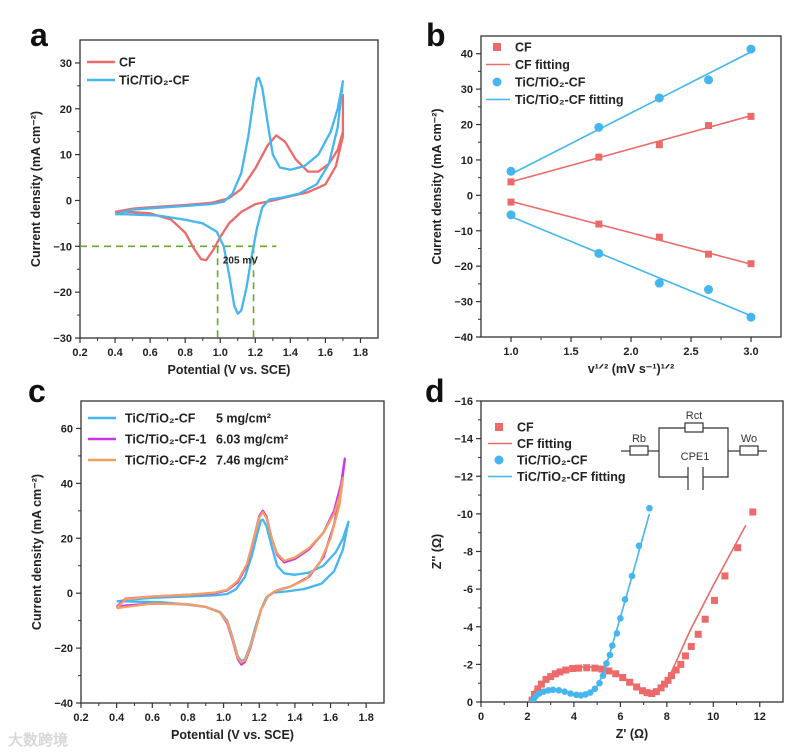 The image size is (800, 754). What do you see at coordinates (695, 457) in the screenshot?
I see `circuit-label-cpe1: CPE1` at bounding box center [695, 457].